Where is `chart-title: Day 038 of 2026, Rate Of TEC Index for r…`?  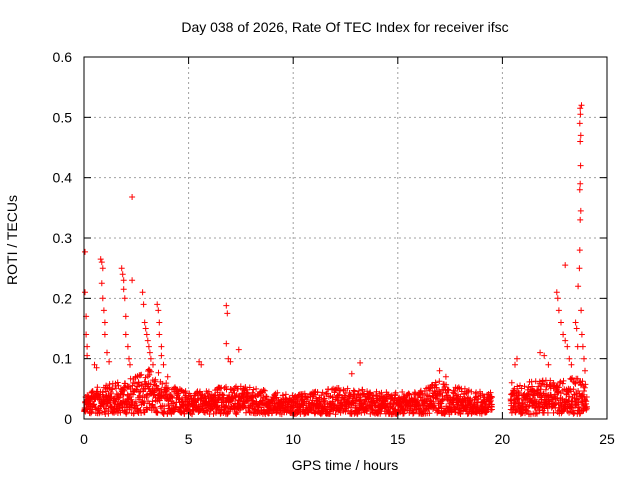 chart-title: Day 038 of 2026, Rate Of TEC Index for r… is located at coordinates (344, 27).